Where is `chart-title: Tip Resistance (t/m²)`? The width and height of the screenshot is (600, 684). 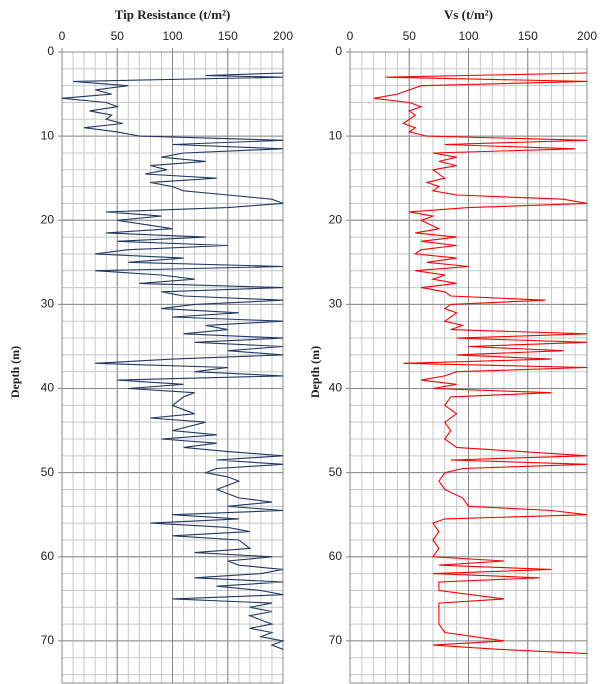 chart-title: Tip Resistance (t/m²) is located at coordinates (173, 14).